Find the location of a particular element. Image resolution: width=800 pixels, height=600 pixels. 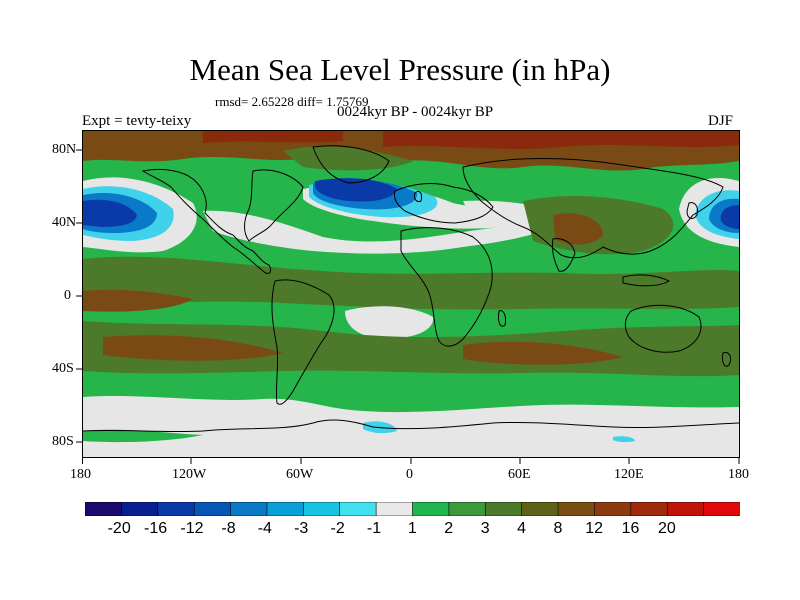

colorbar is located at coordinates (412, 509).